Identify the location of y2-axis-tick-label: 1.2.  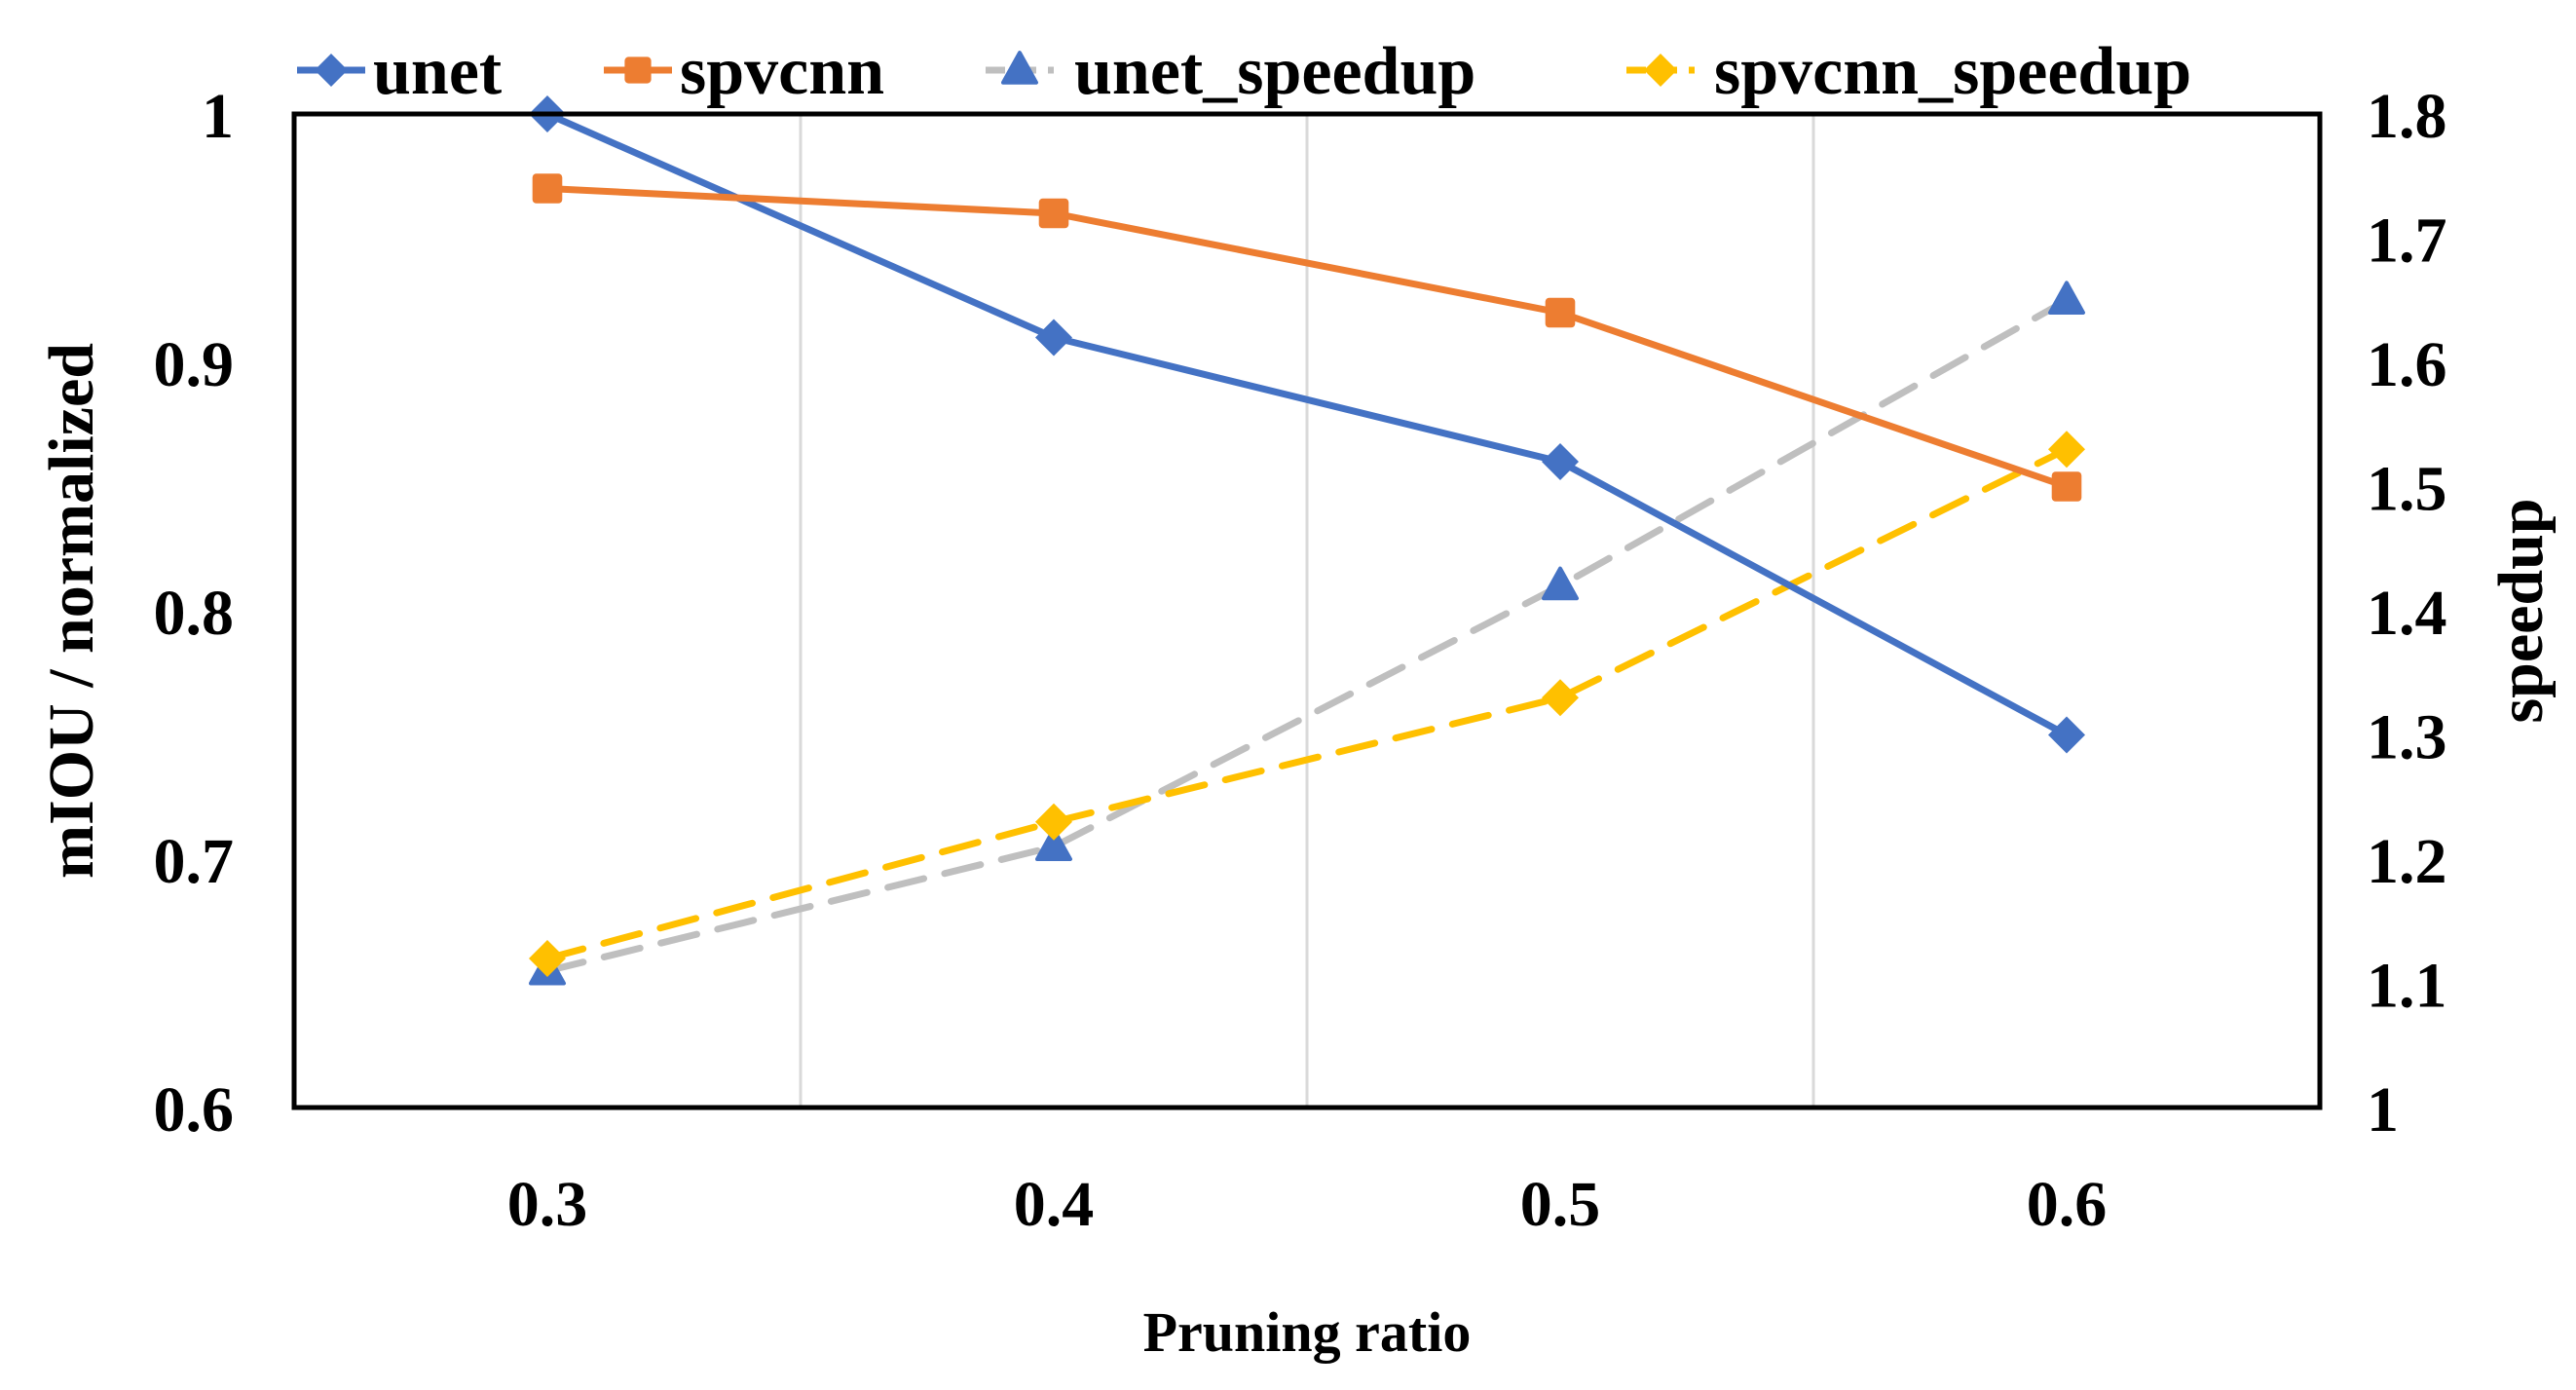
(2407, 861).